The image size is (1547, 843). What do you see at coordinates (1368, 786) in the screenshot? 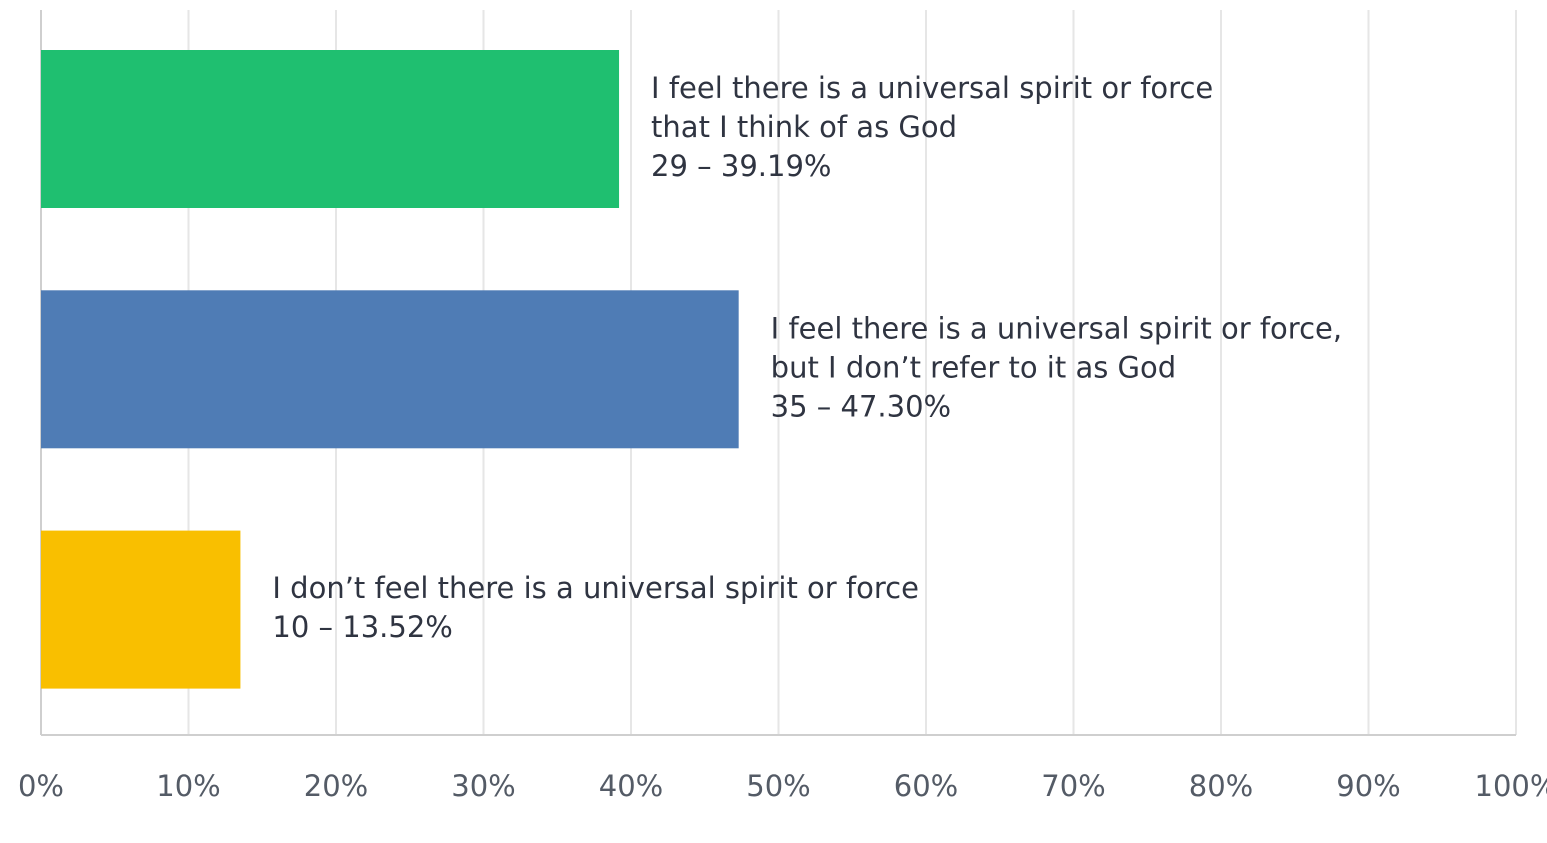
I see `x-tick-label: 90%` at bounding box center [1368, 786].